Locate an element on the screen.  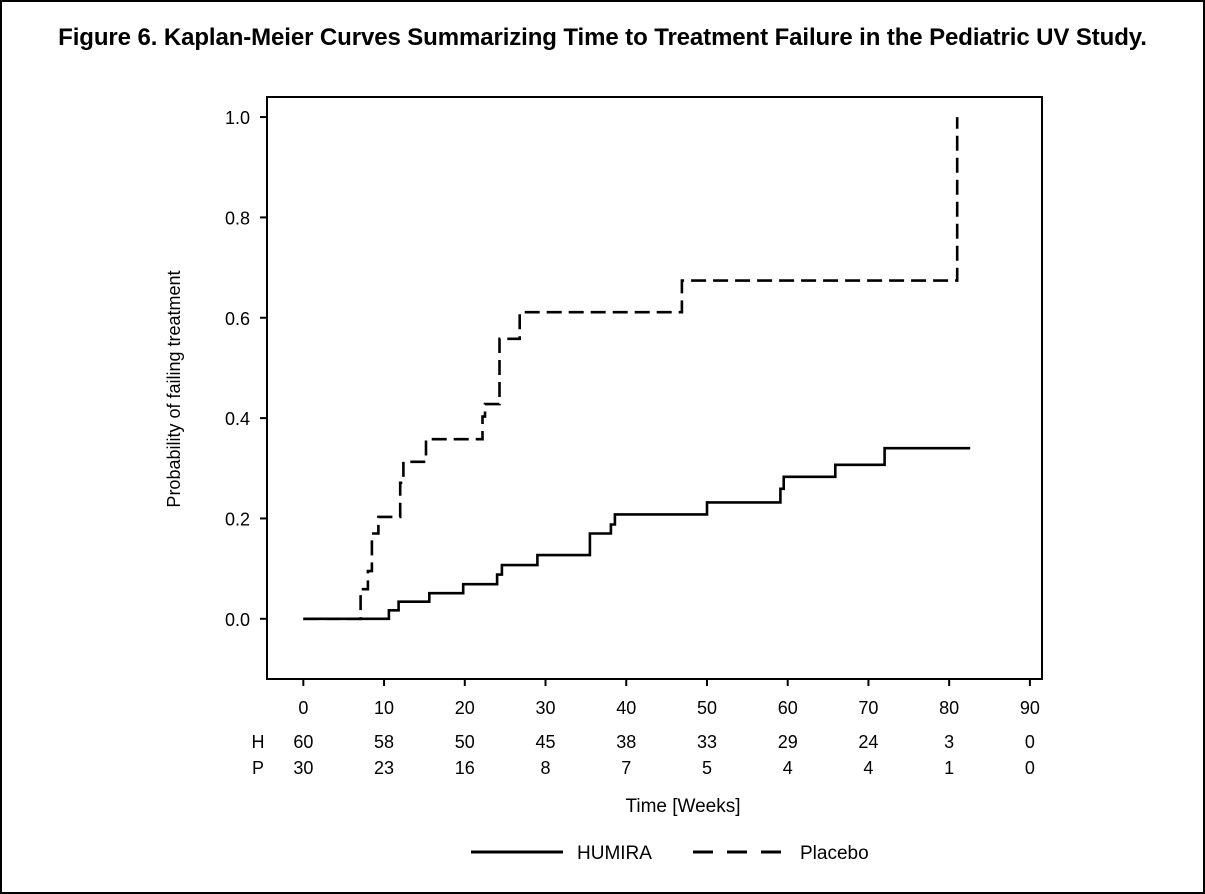
legend-label-placebo: Placebo is located at coordinates (834, 853).